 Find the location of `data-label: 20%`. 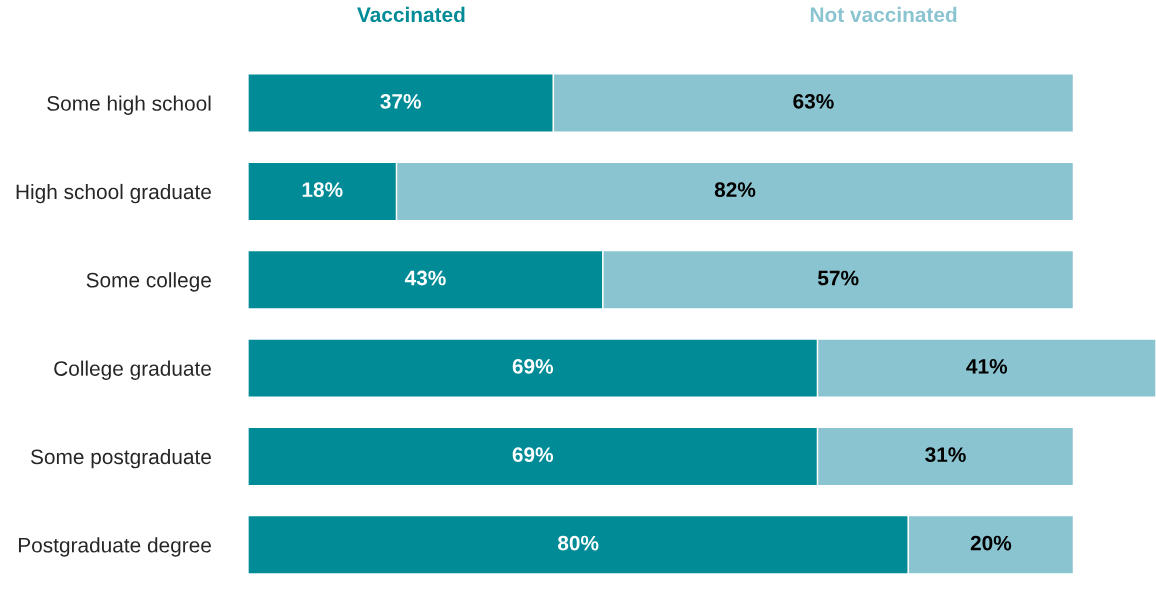

data-label: 20% is located at coordinates (991, 543).